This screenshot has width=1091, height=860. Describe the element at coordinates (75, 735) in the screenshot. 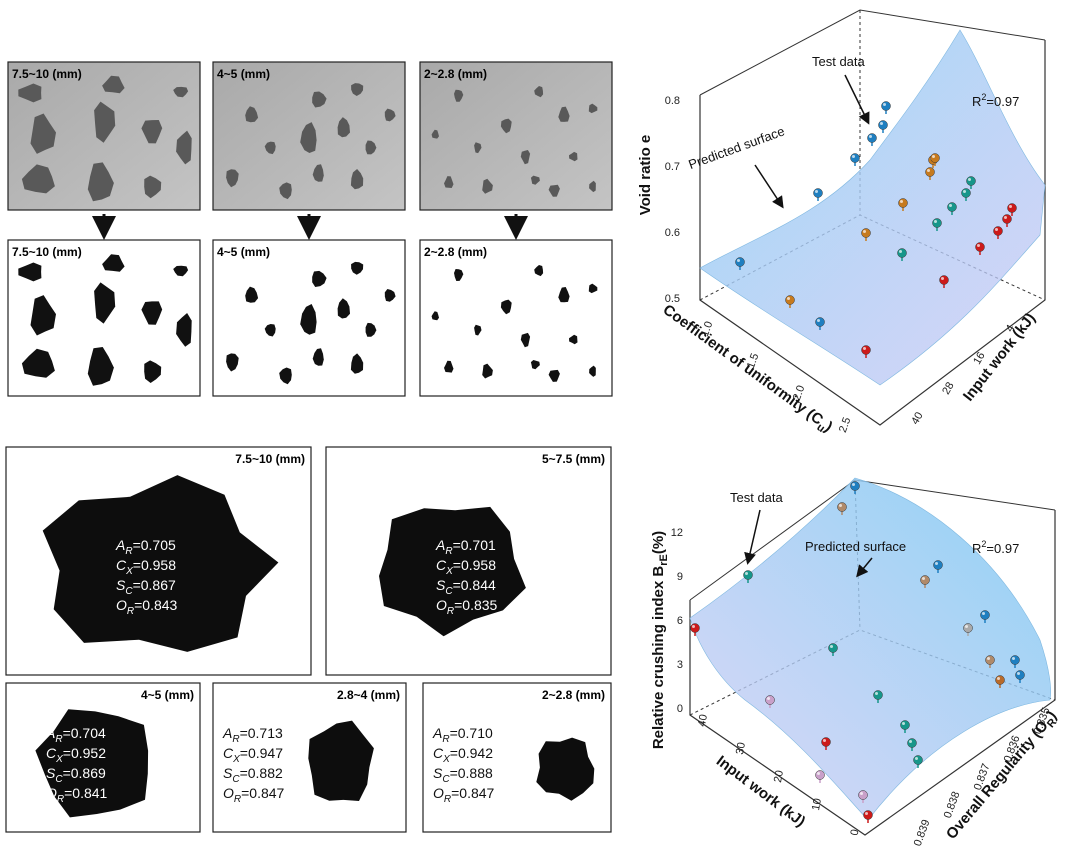

I see `shape-factor: AR=0.704` at that location.